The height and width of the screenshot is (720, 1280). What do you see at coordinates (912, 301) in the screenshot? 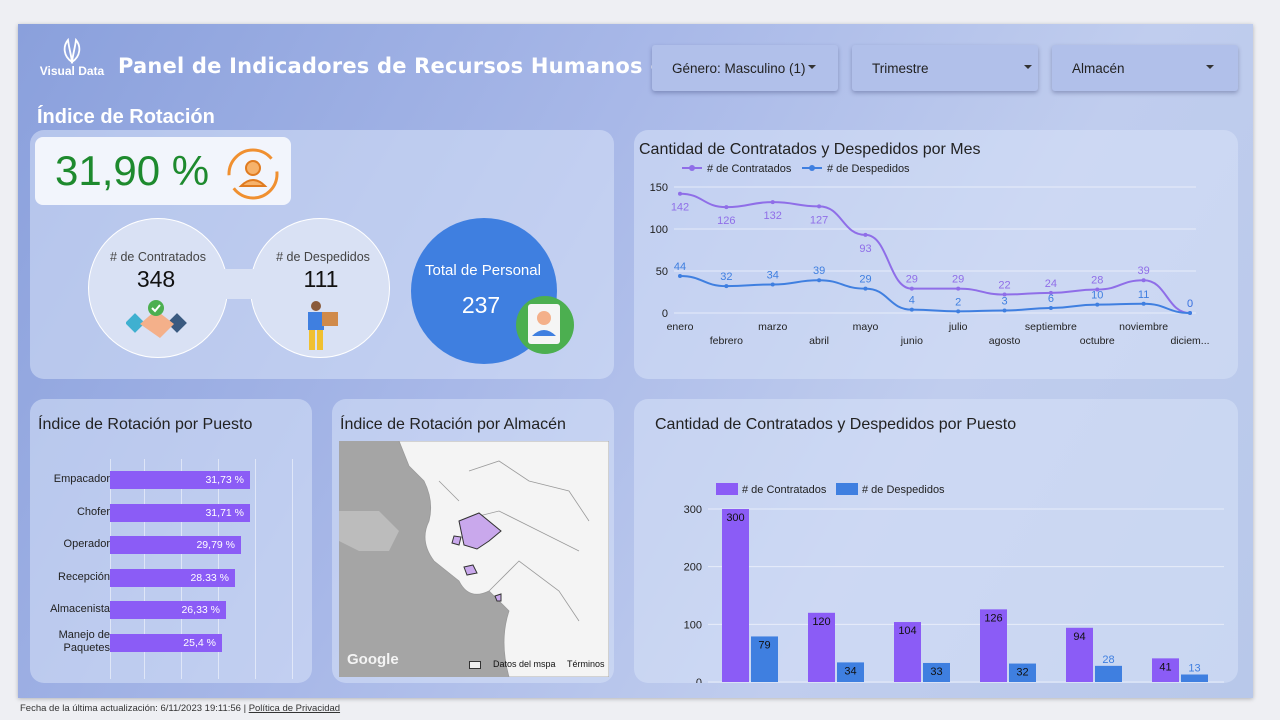
I see `data-label: 4` at bounding box center [912, 301].